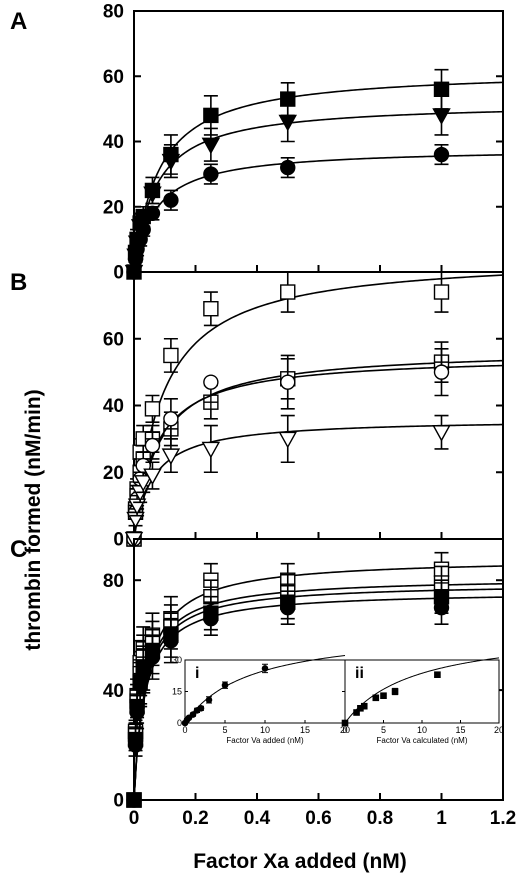 The height and width of the screenshot is (885, 520). I want to click on inset-ii-x-tick-label: 15, so click(460, 730).